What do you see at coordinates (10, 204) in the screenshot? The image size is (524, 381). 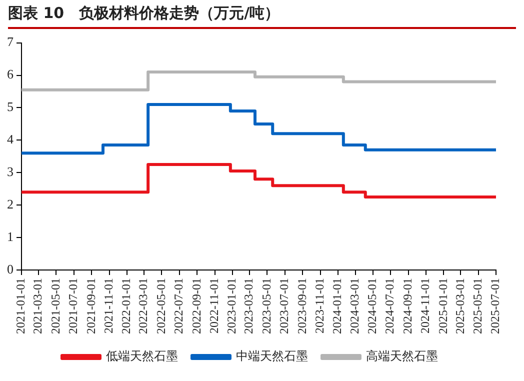 I see `y-tick-label: 2` at bounding box center [10, 204].